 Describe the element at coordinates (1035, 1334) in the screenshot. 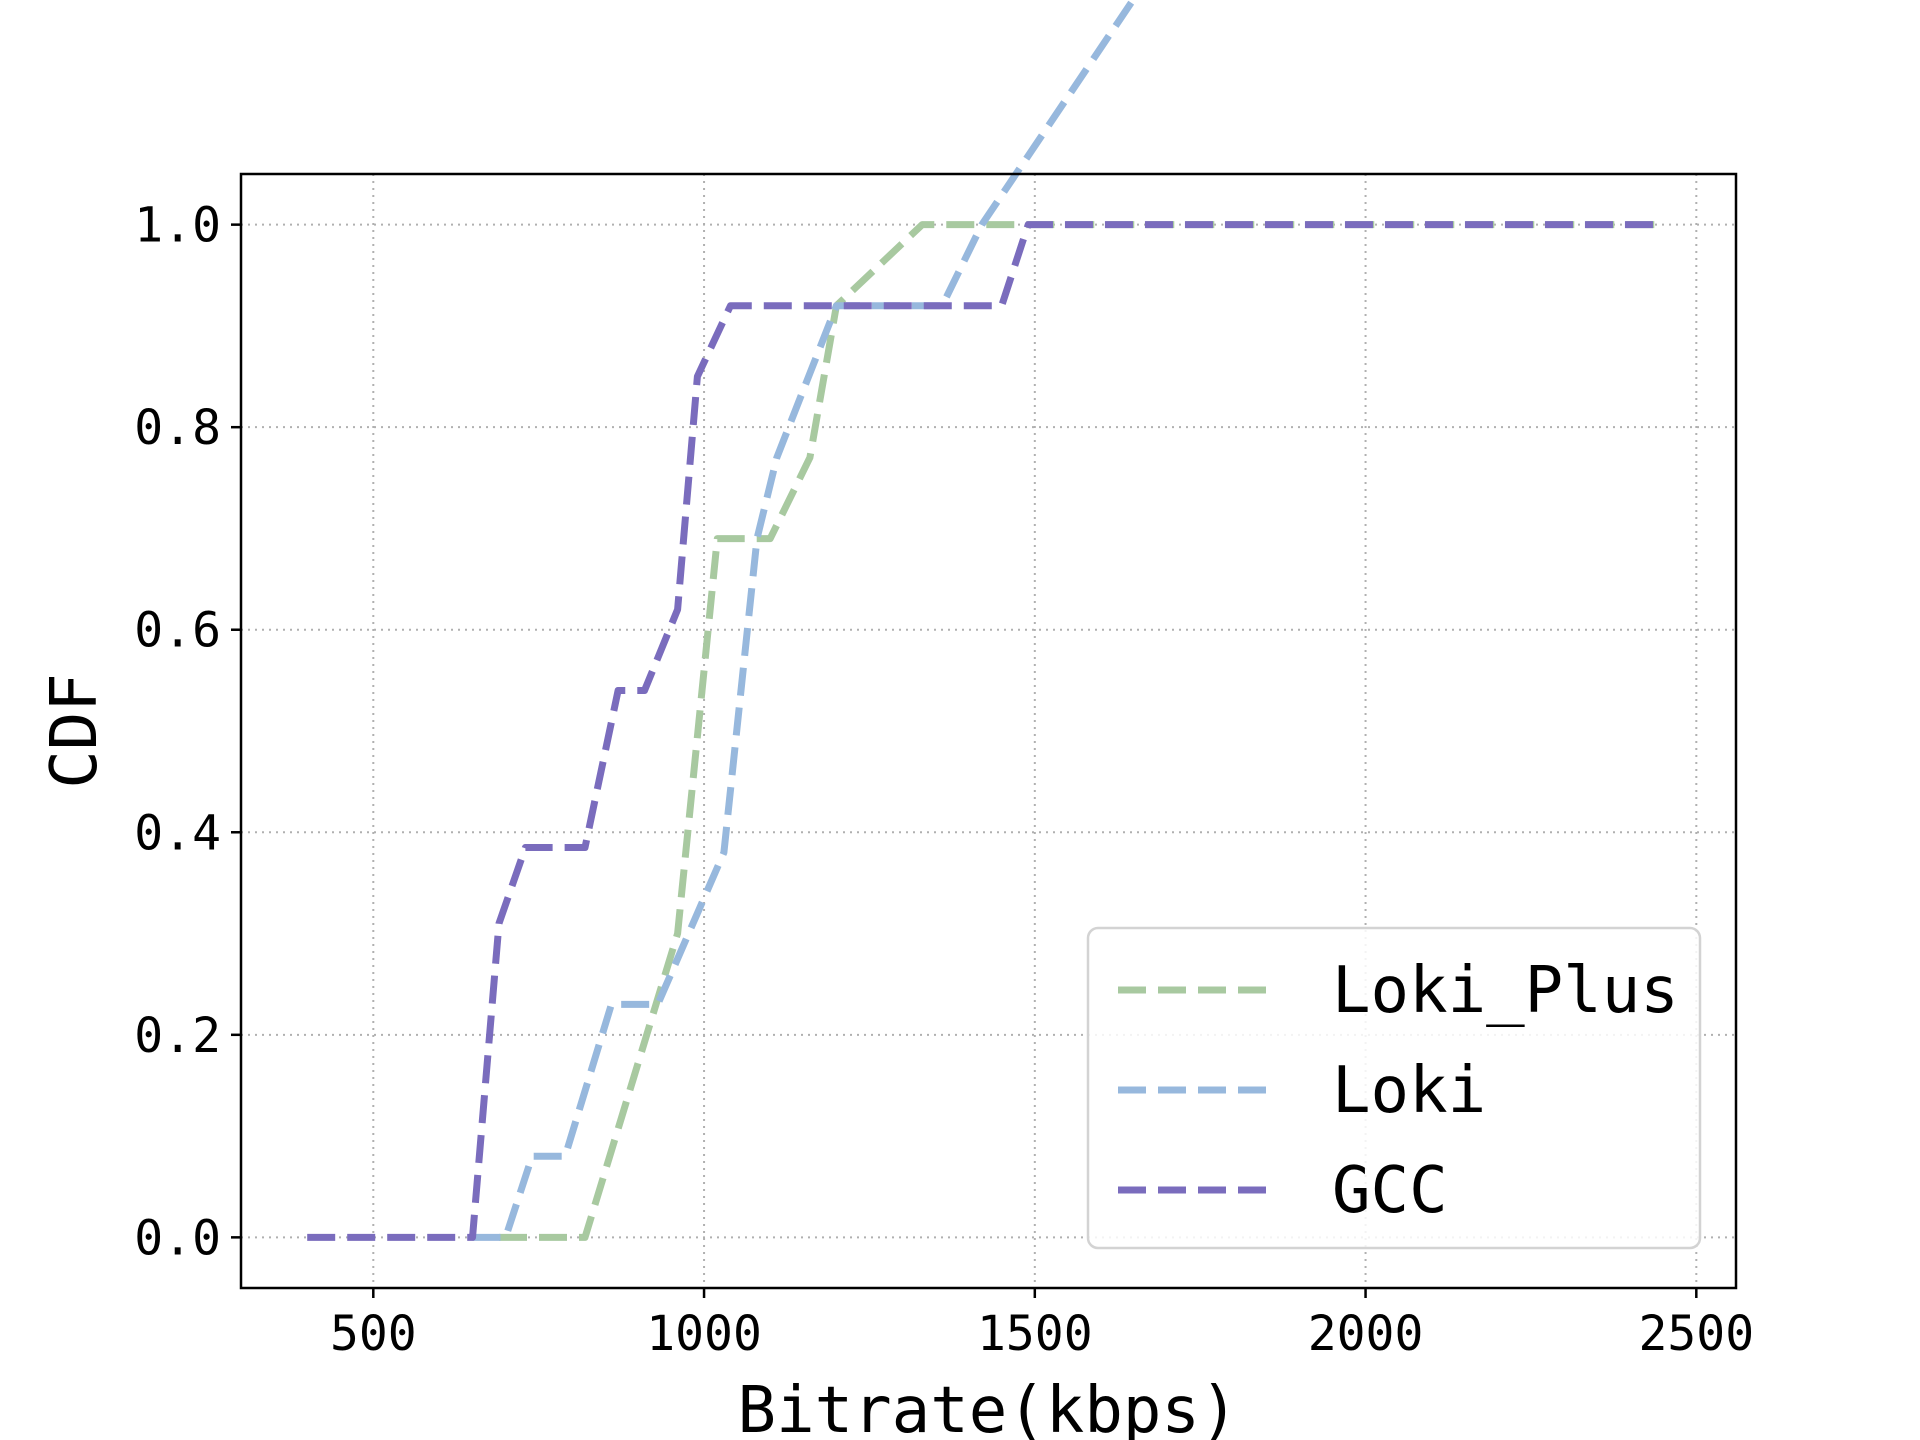

I see `x-tick-label: 1500` at that location.